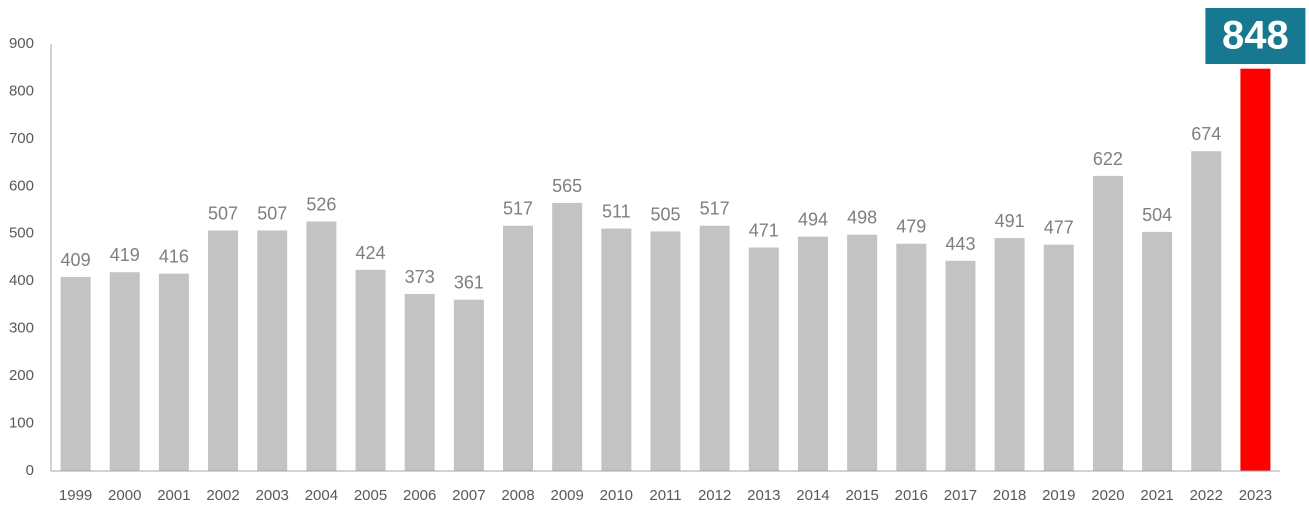 Image resolution: width=1309 pixels, height=508 pixels. Describe the element at coordinates (76, 260) in the screenshot. I see `data-label: 409` at that location.